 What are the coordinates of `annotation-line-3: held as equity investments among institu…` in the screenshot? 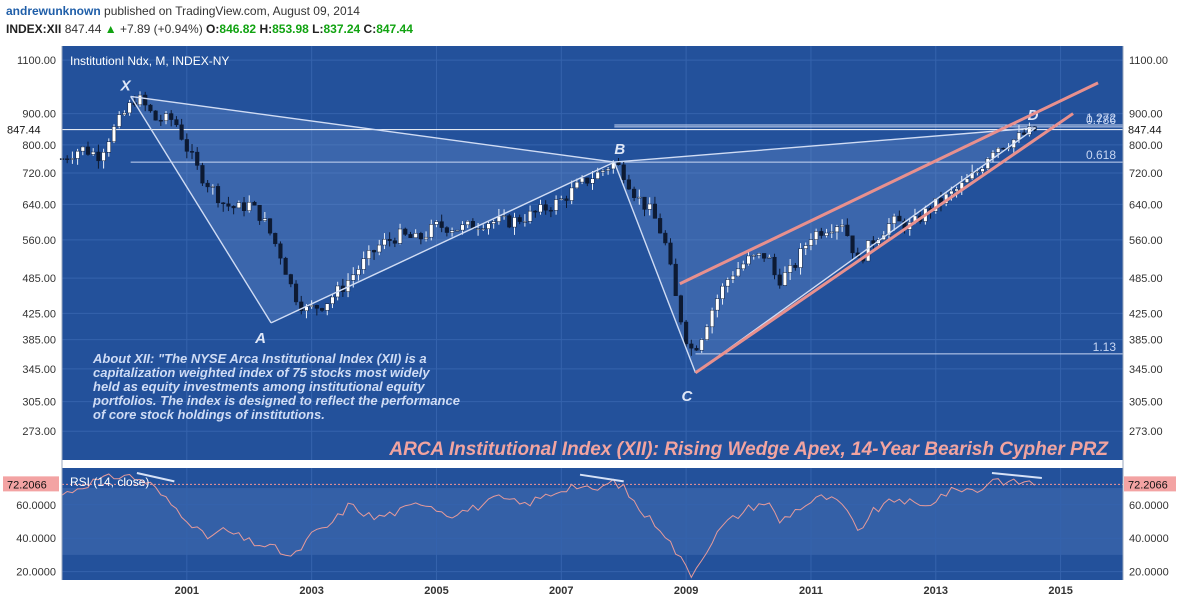 It's located at (259, 386).